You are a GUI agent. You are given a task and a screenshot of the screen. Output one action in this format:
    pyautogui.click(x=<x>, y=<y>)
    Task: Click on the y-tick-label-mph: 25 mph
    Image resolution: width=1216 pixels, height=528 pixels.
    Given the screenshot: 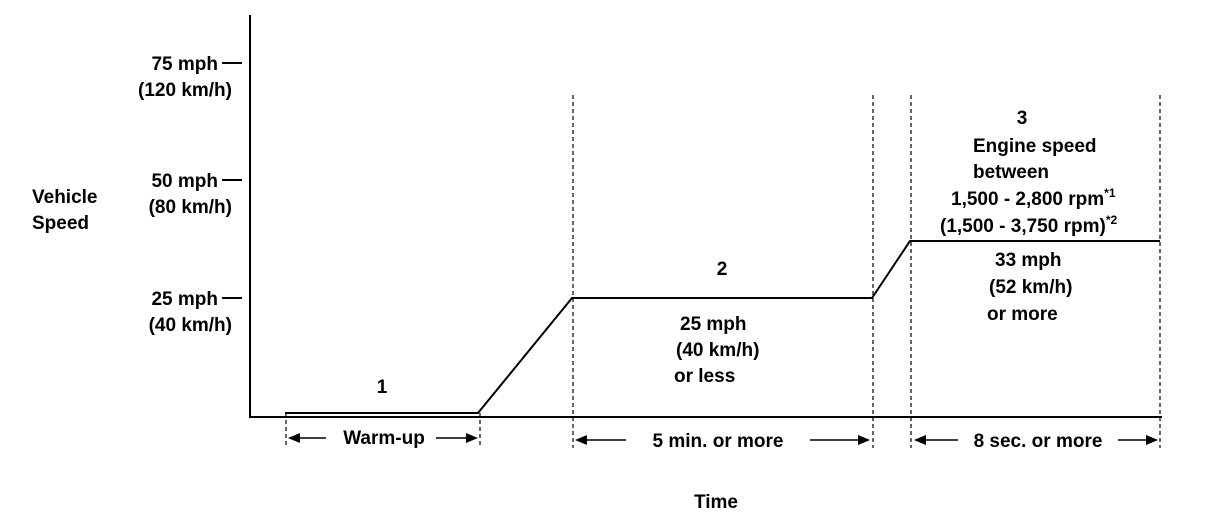 What is the action you would take?
    pyautogui.click(x=184, y=299)
    